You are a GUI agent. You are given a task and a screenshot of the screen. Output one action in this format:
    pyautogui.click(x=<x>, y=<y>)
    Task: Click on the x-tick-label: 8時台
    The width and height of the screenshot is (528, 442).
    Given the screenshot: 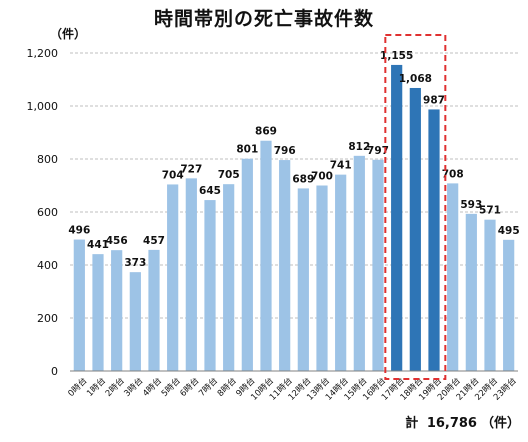 What is the action you would take?
    pyautogui.click(x=227, y=387)
    